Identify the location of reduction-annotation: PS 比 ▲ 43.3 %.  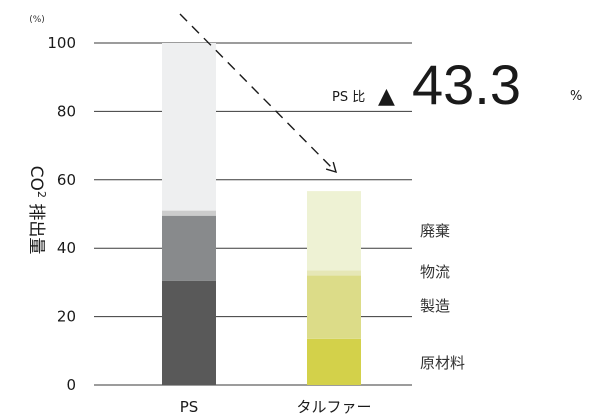
(457, 84).